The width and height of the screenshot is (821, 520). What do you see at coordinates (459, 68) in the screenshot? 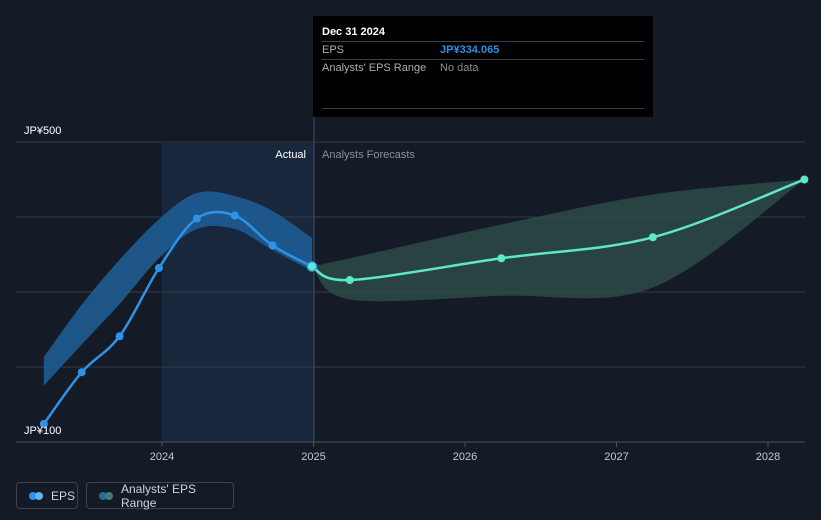
I see `tooltip-range-value: No data` at bounding box center [459, 68].